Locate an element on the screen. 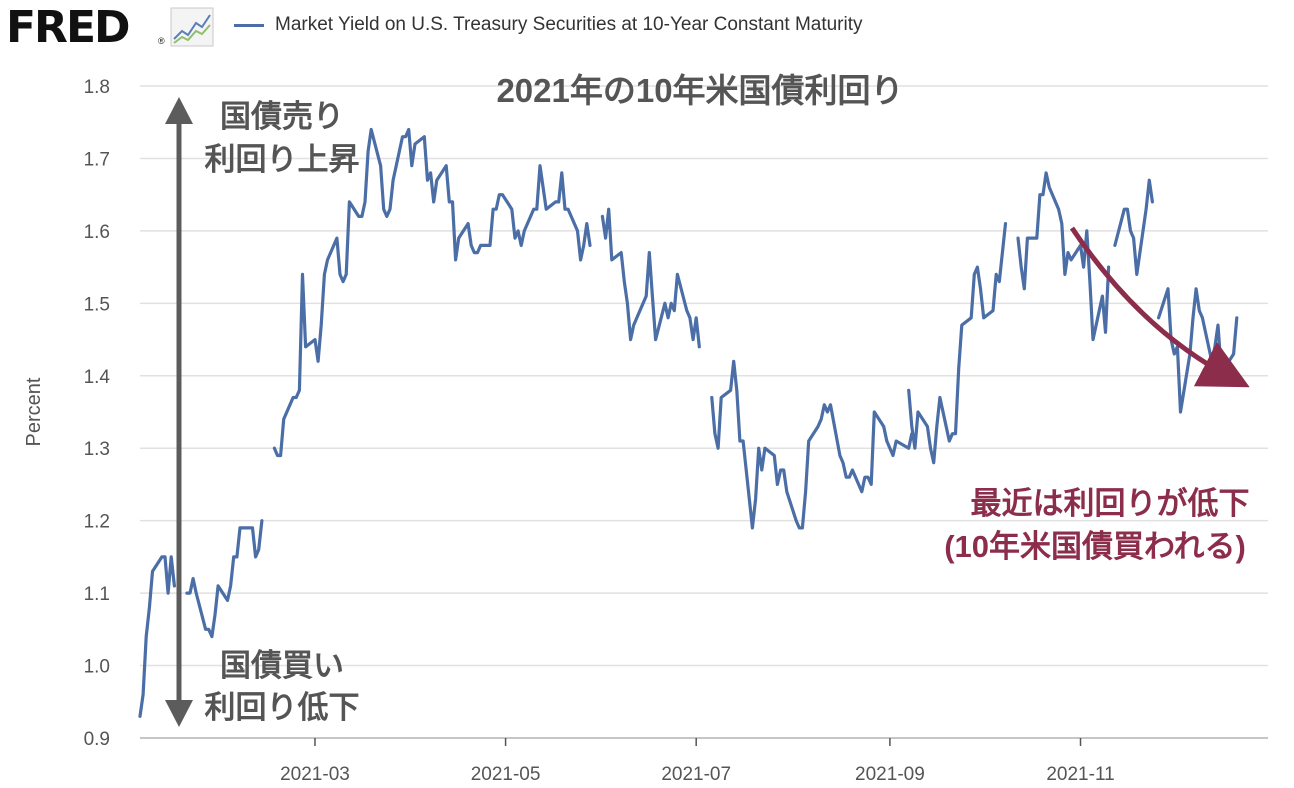 The width and height of the screenshot is (1294, 788). y-tick-label: 0.9 is located at coordinates (97, 739).